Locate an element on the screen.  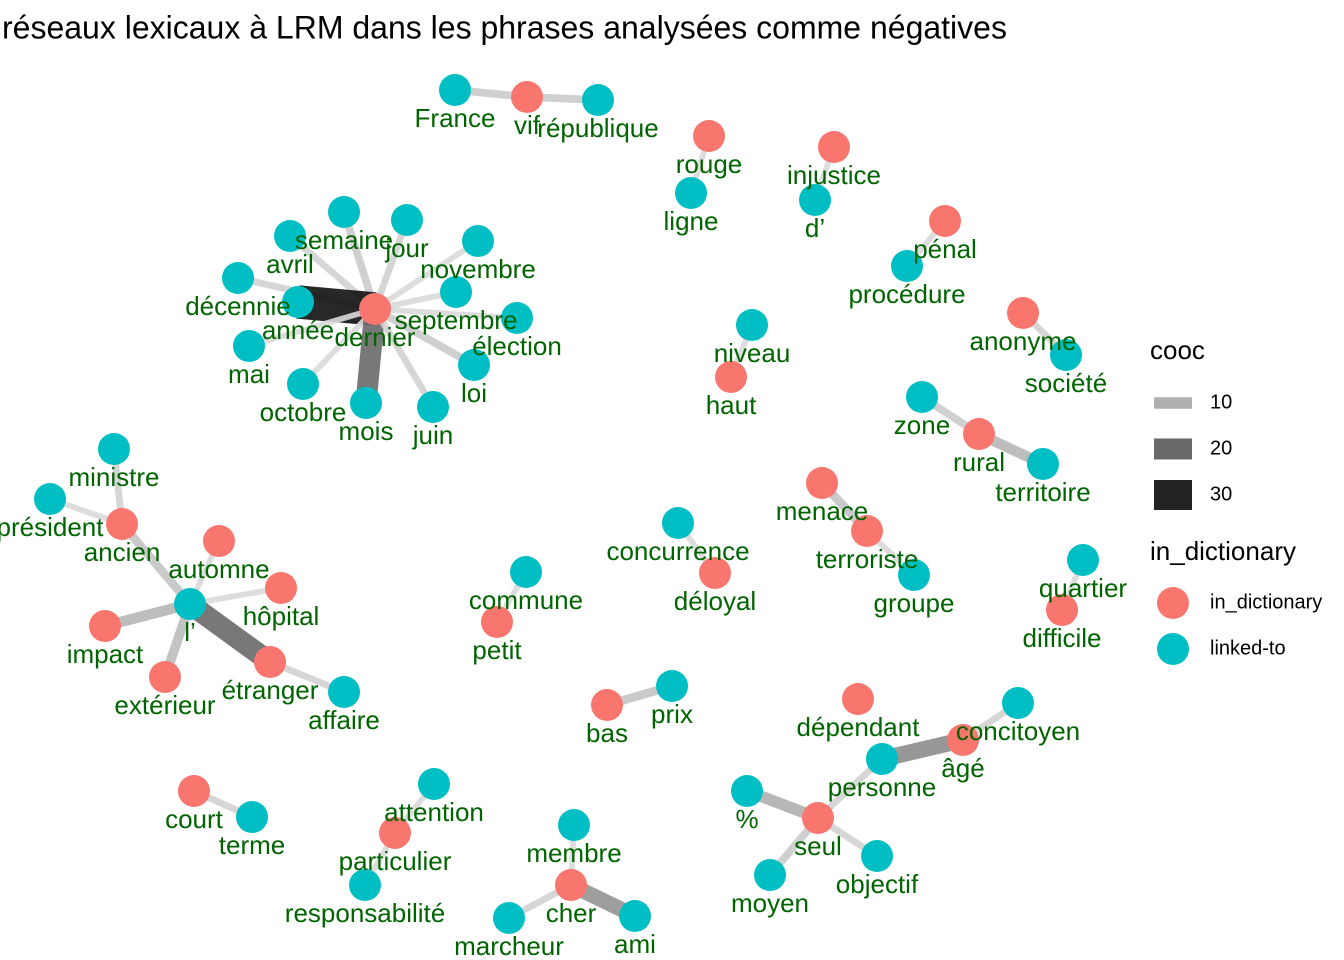
node-label: territoire is located at coordinates (1042, 492).